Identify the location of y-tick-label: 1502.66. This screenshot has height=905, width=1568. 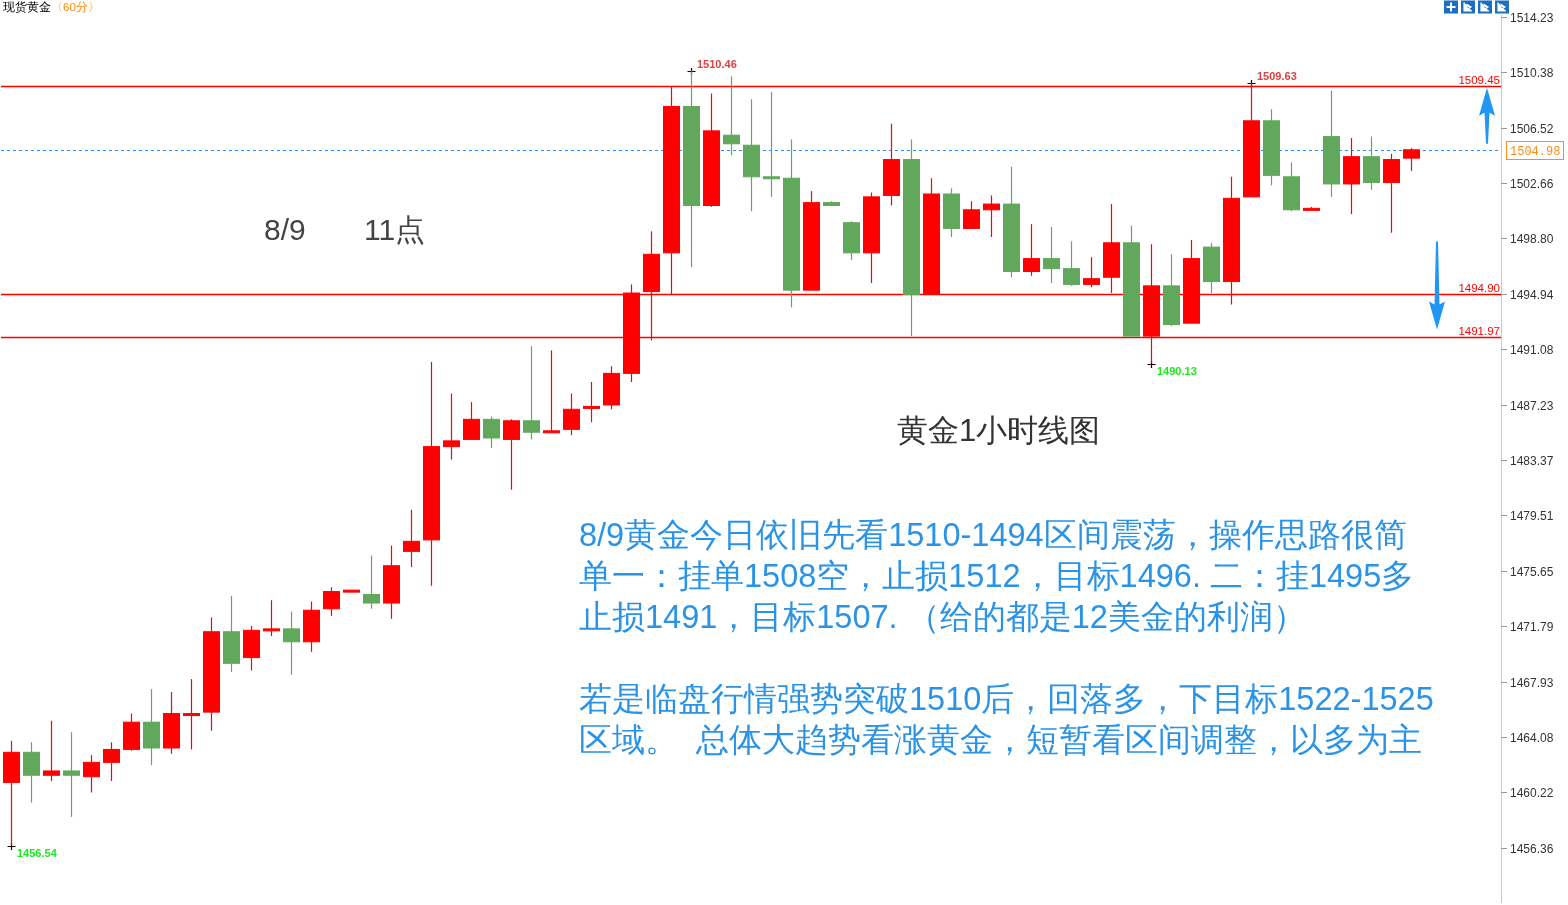
(1532, 183).